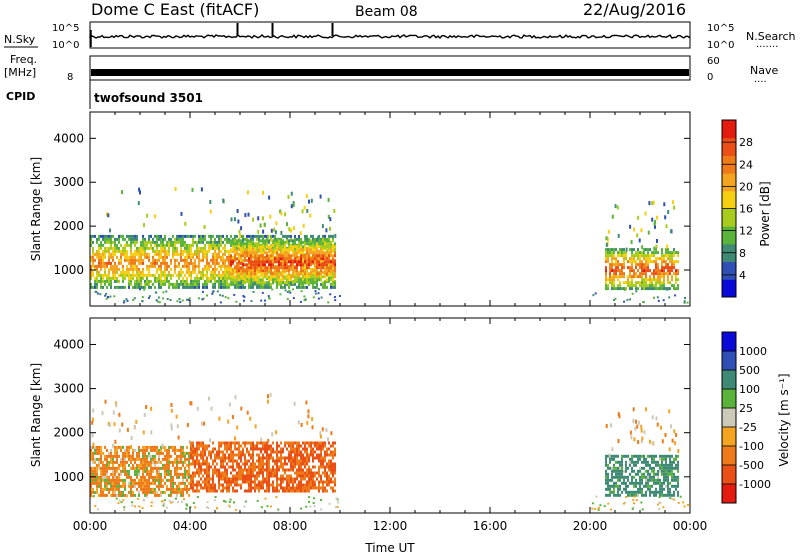 Image resolution: width=800 pixels, height=554 pixels. Describe the element at coordinates (746, 186) in the screenshot. I see `power-colorbar-label: 20` at that location.